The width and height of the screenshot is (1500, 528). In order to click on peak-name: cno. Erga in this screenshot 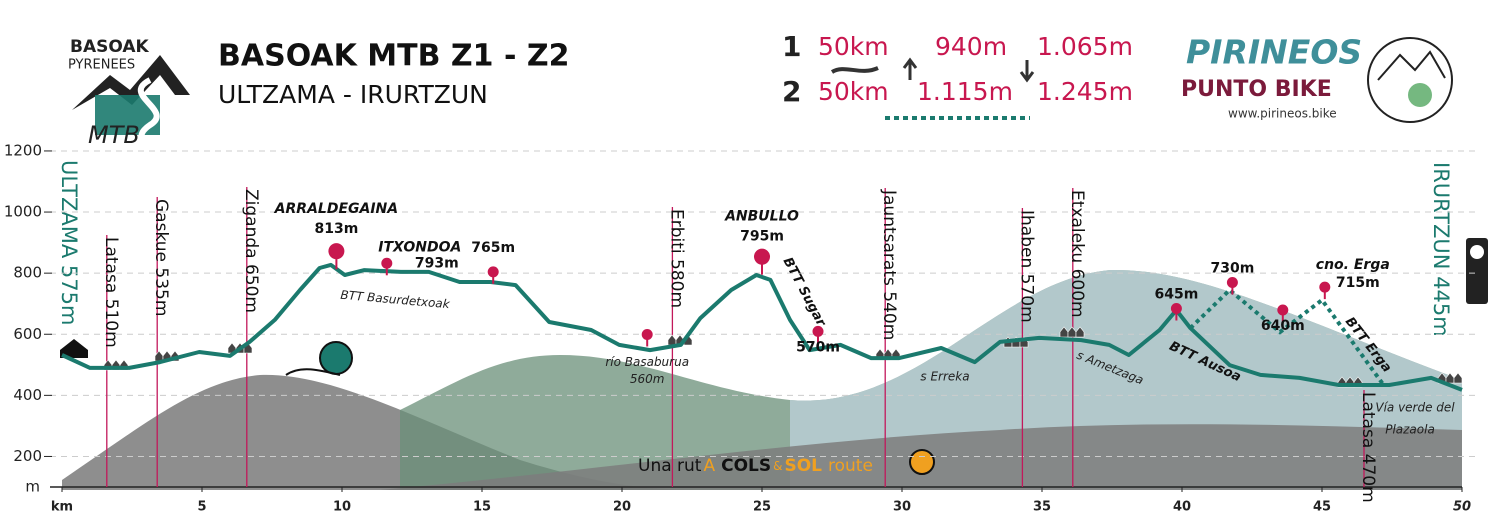, I will do `click(1353, 265)`.